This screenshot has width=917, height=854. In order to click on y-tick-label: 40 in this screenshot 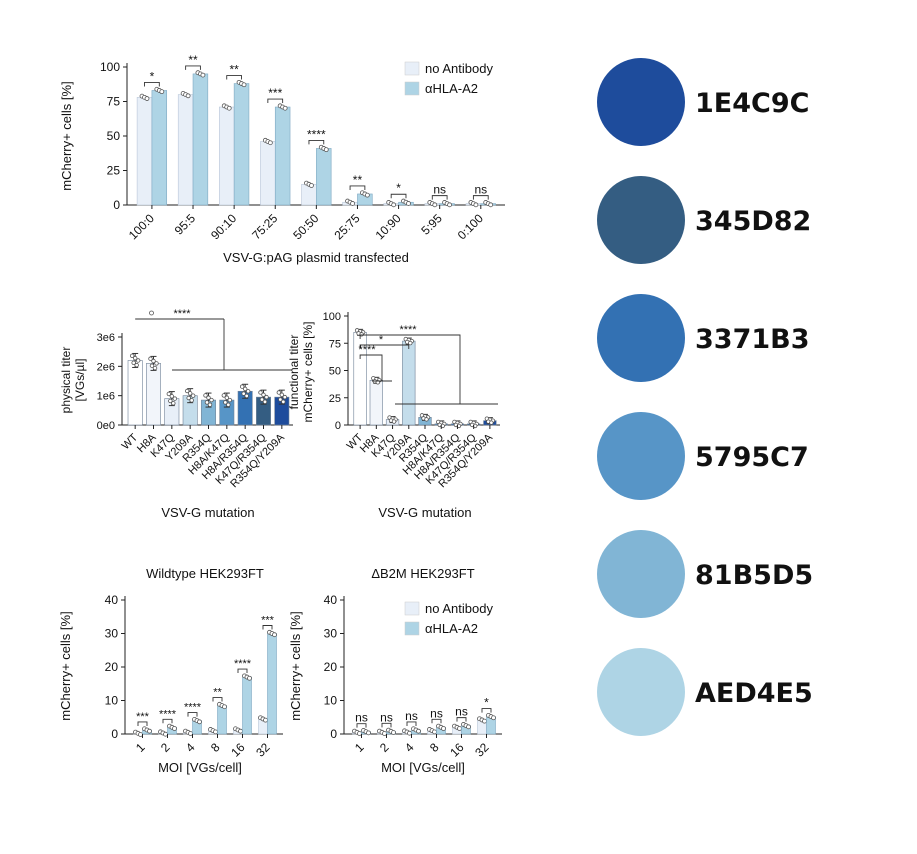, I will do `click(112, 600)`.